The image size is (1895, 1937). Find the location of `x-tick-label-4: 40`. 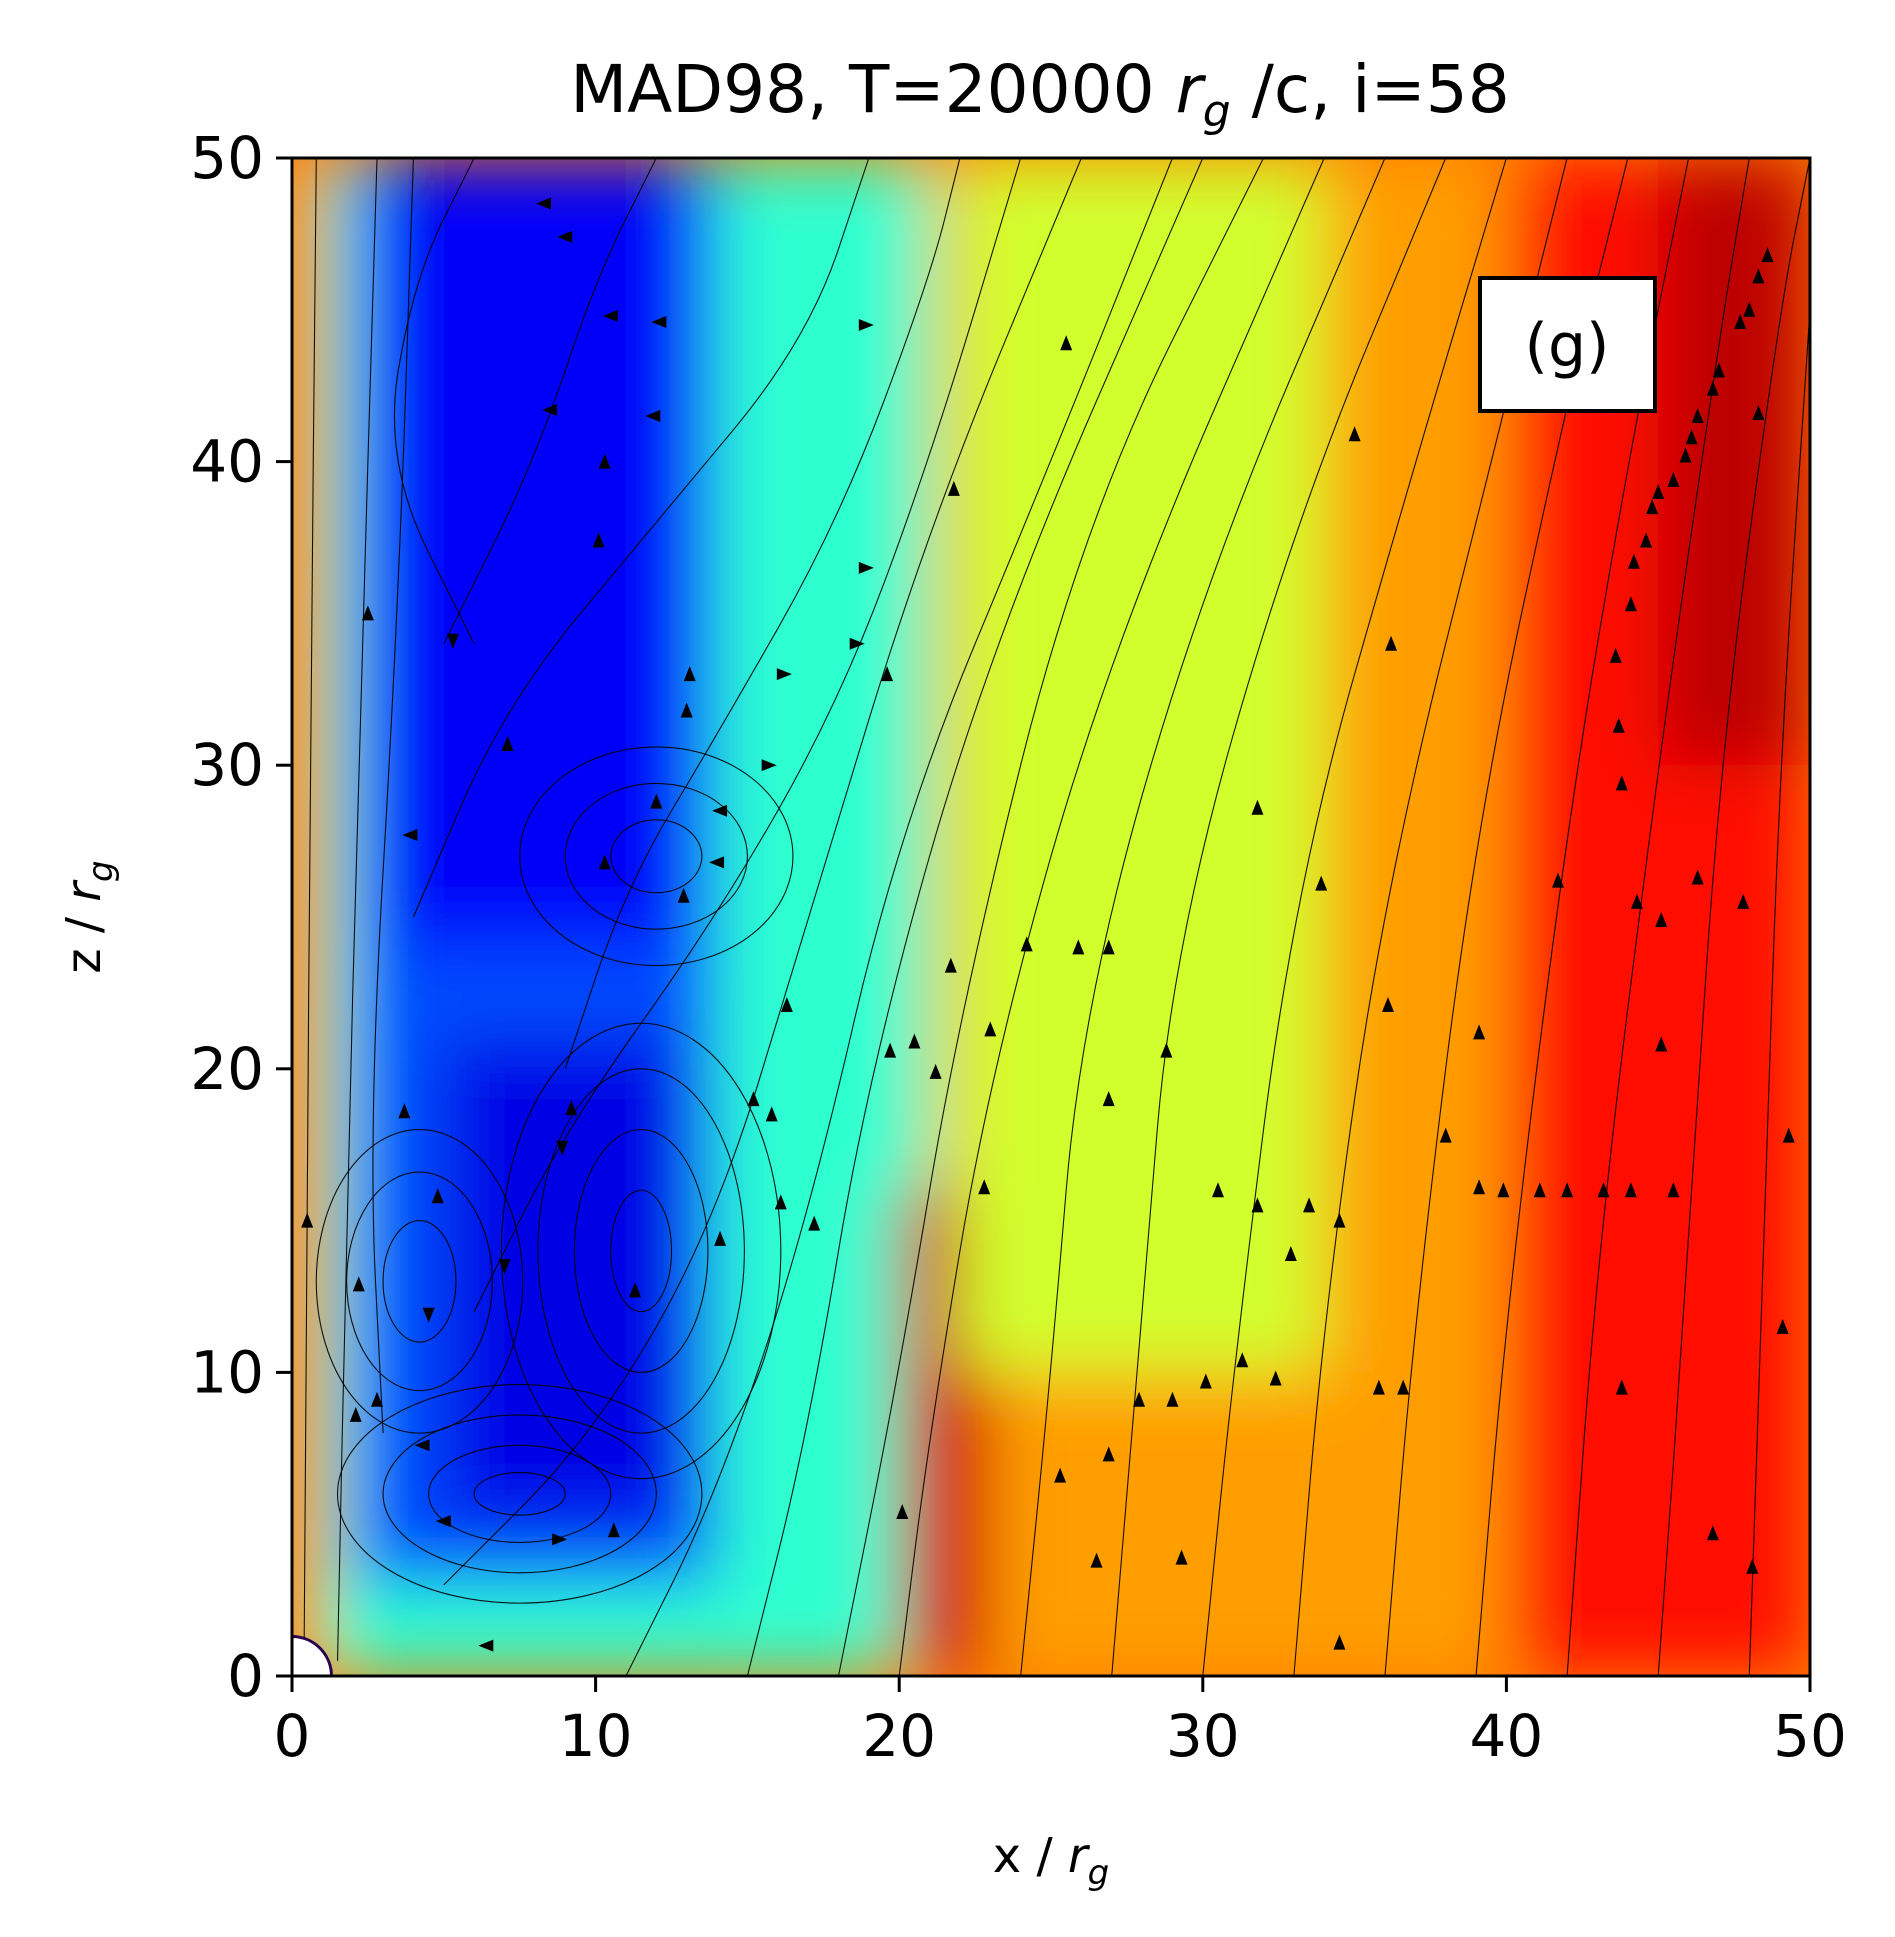

x-tick-label-4: 40 is located at coordinates (1506, 1736).